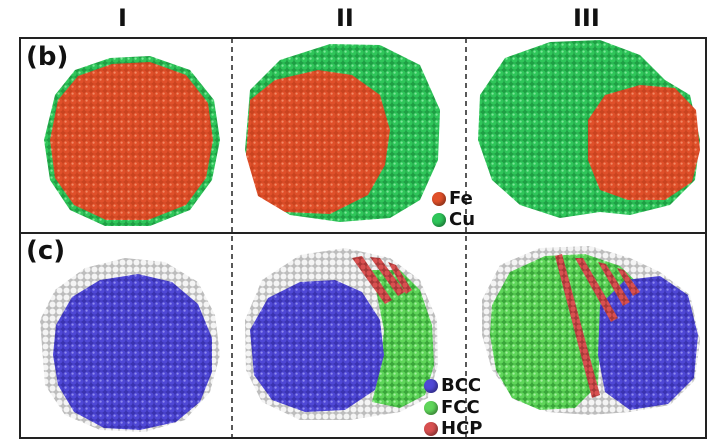 The width and height of the screenshot is (709, 440). Describe the element at coordinates (130, 345) in the screenshot. I see `particle-c-I` at that location.